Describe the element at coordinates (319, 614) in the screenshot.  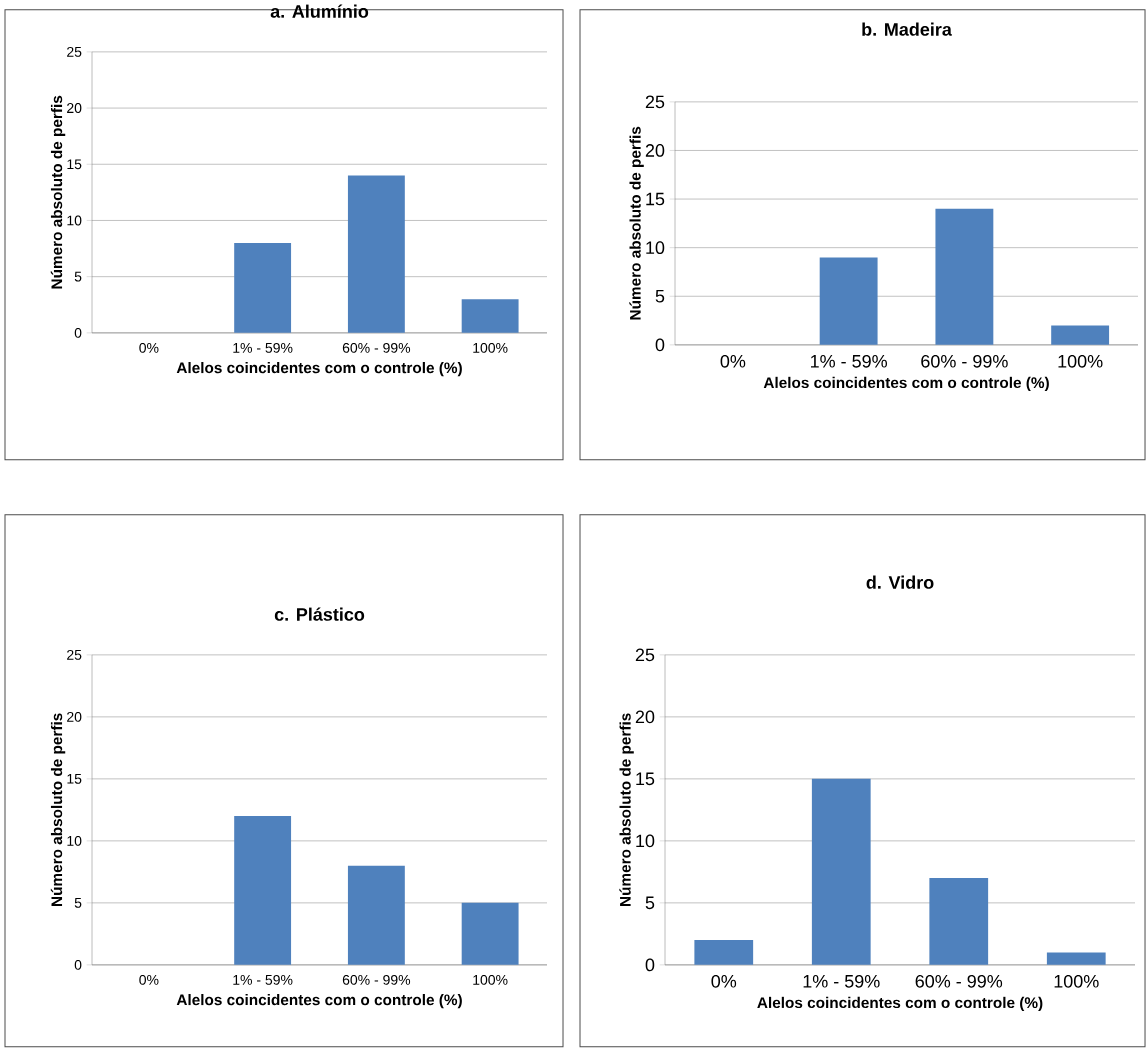
I see `chart-title: c. Plástico` at that location.